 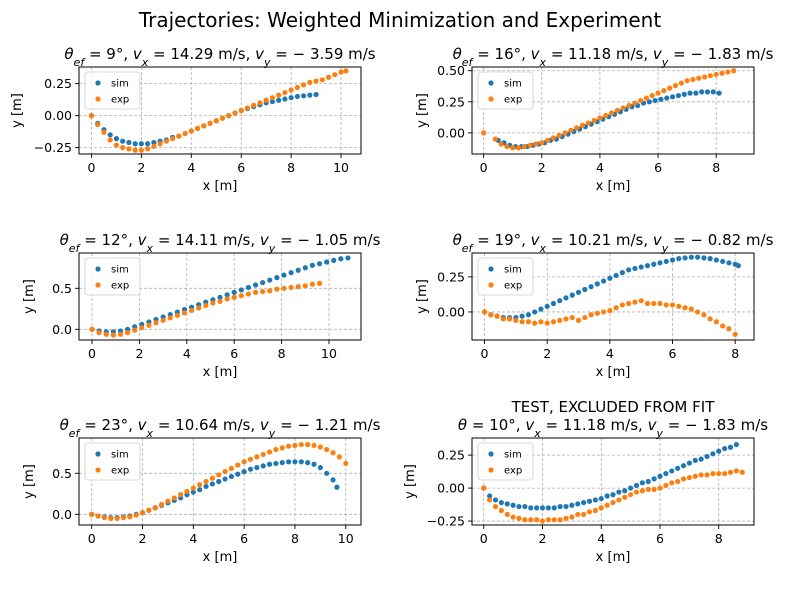 I want to click on title-part: = 14.11 m/s,, so click(x=206, y=240).